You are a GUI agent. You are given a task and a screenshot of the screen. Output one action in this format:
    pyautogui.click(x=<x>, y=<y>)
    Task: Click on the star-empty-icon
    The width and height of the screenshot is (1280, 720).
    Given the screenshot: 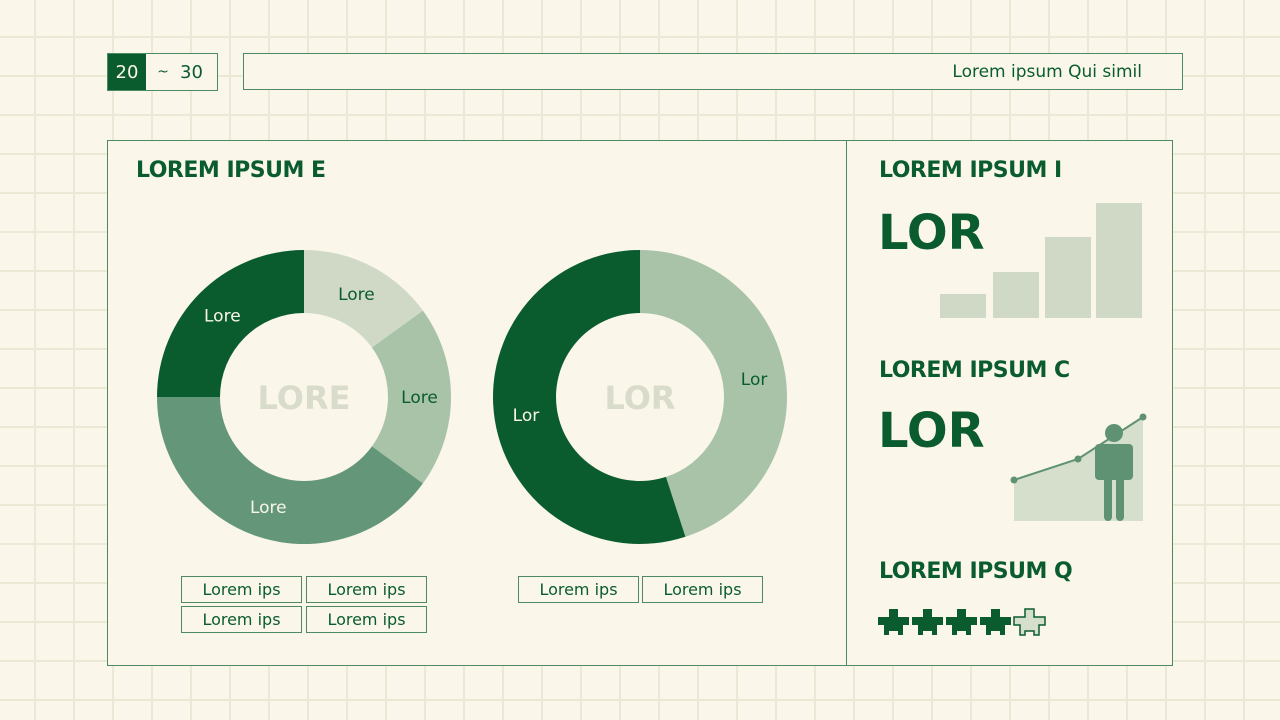 What is the action you would take?
    pyautogui.click(x=1029, y=622)
    